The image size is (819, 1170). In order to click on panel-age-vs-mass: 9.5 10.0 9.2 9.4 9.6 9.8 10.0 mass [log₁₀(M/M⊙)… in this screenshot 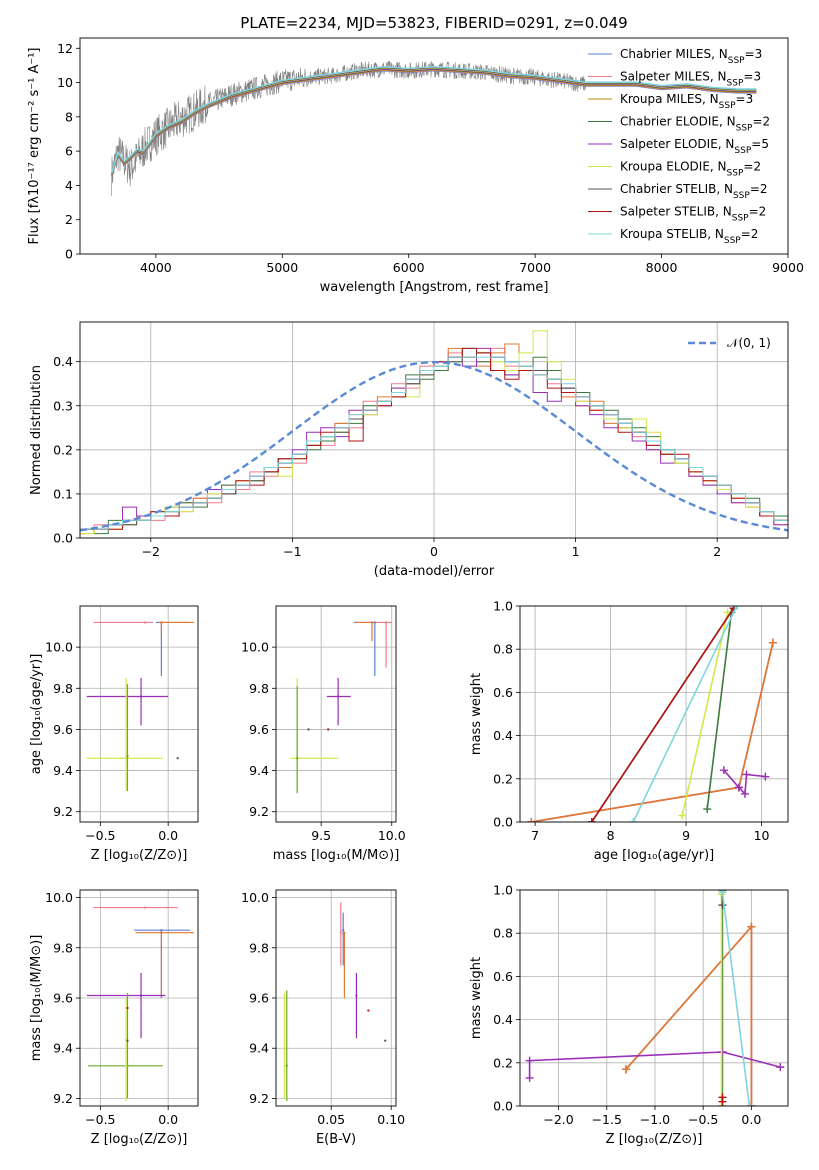, I will do `click(323, 734)`.